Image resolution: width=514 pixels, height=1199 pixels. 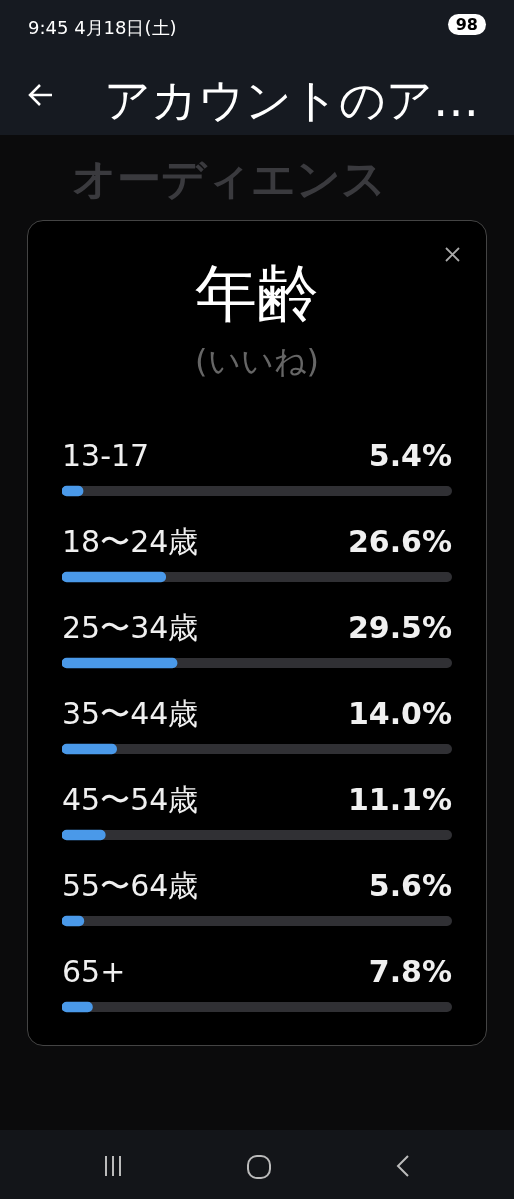 What do you see at coordinates (399, 799) in the screenshot?
I see `data-label: 11.1%` at bounding box center [399, 799].